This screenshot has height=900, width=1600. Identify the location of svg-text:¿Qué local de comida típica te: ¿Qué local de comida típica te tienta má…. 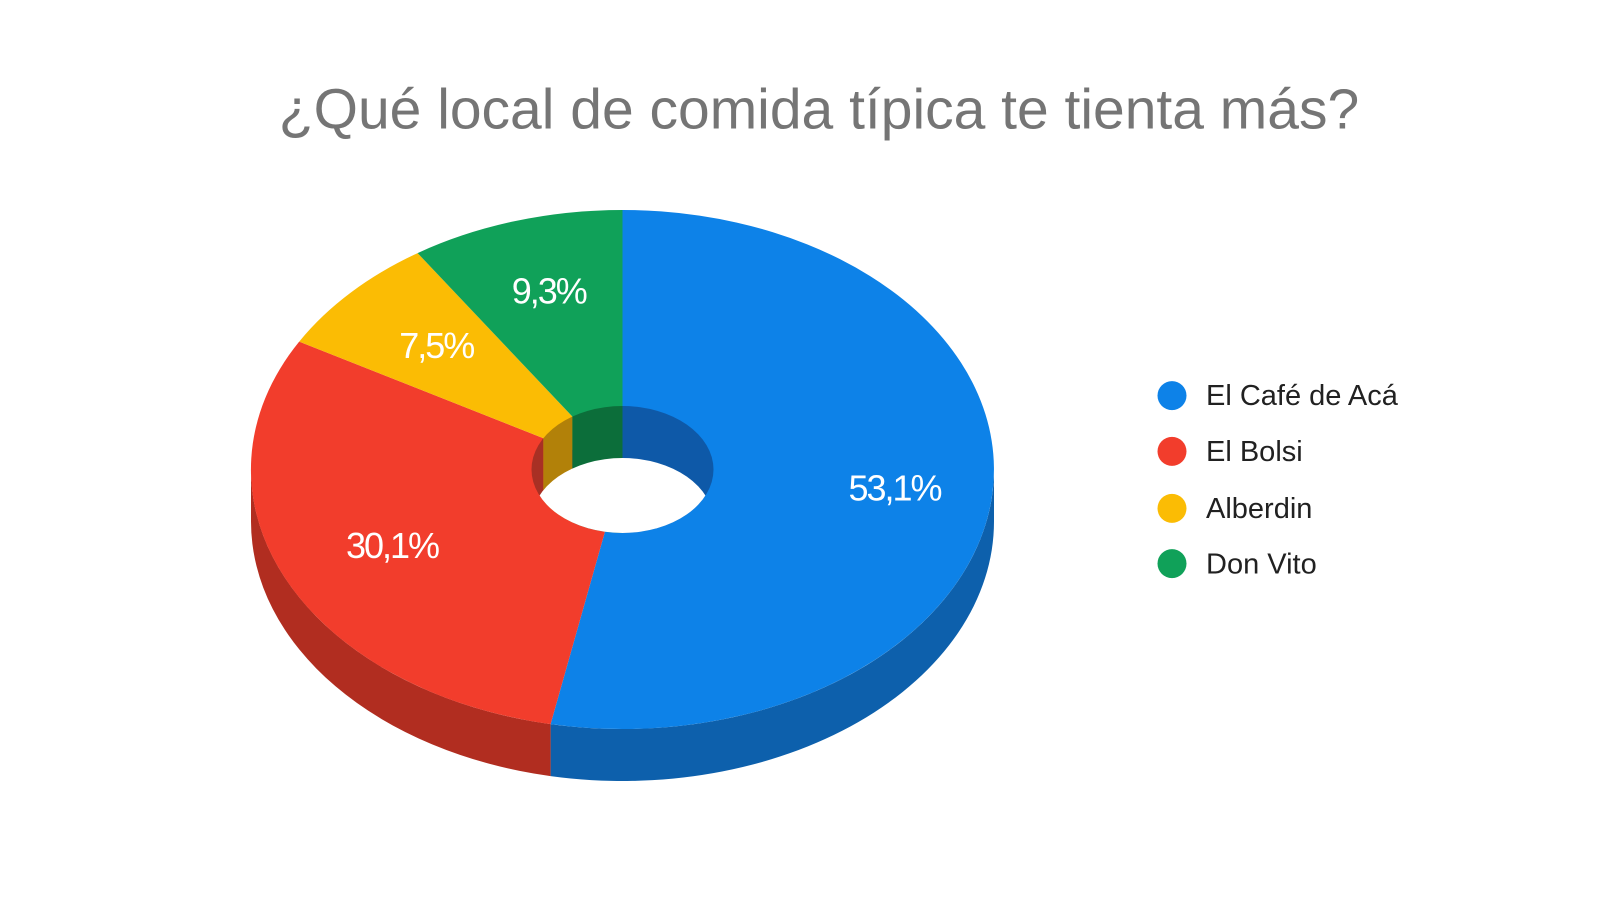
(819, 110).